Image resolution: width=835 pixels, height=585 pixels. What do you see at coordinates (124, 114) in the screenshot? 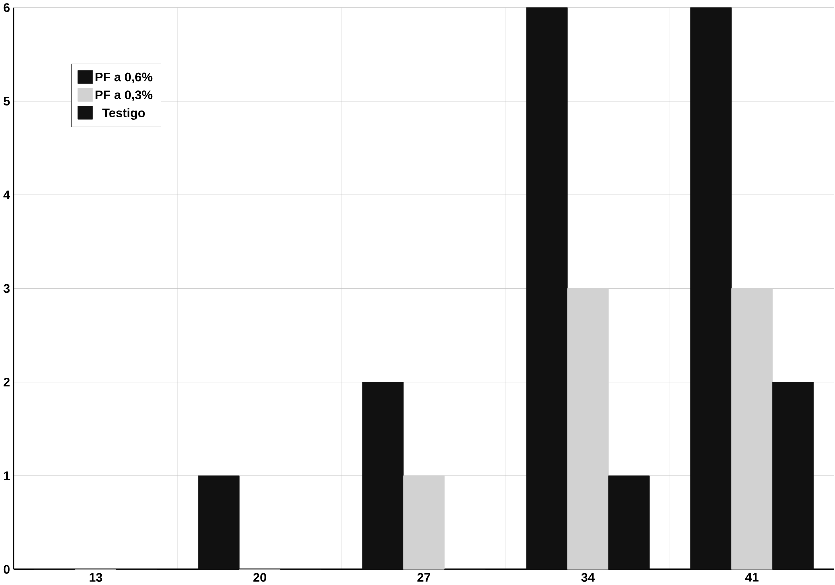
I see `legend-label: Testigo` at bounding box center [124, 114].